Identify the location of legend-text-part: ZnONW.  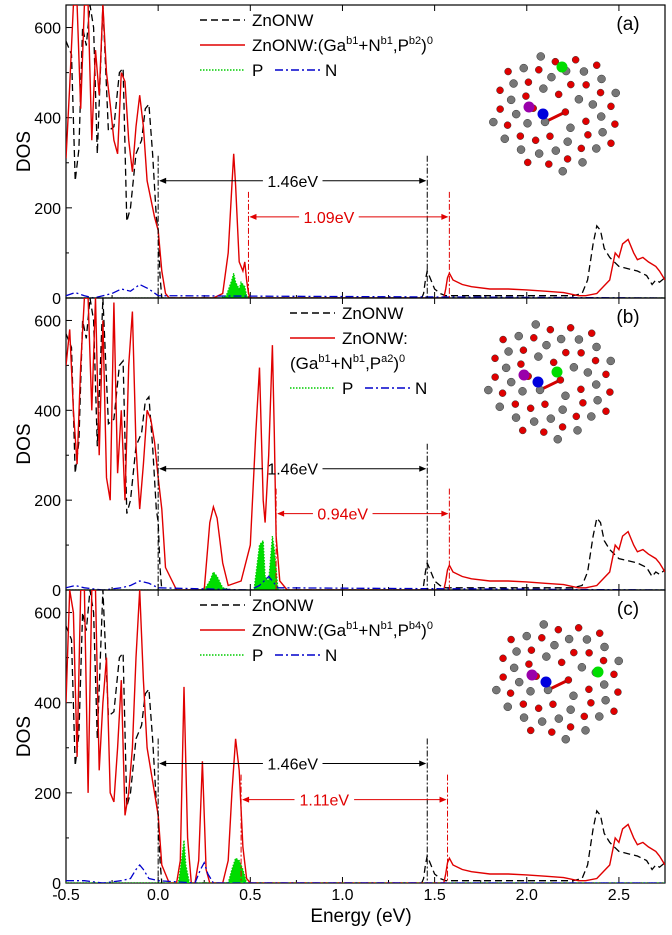
(372, 313).